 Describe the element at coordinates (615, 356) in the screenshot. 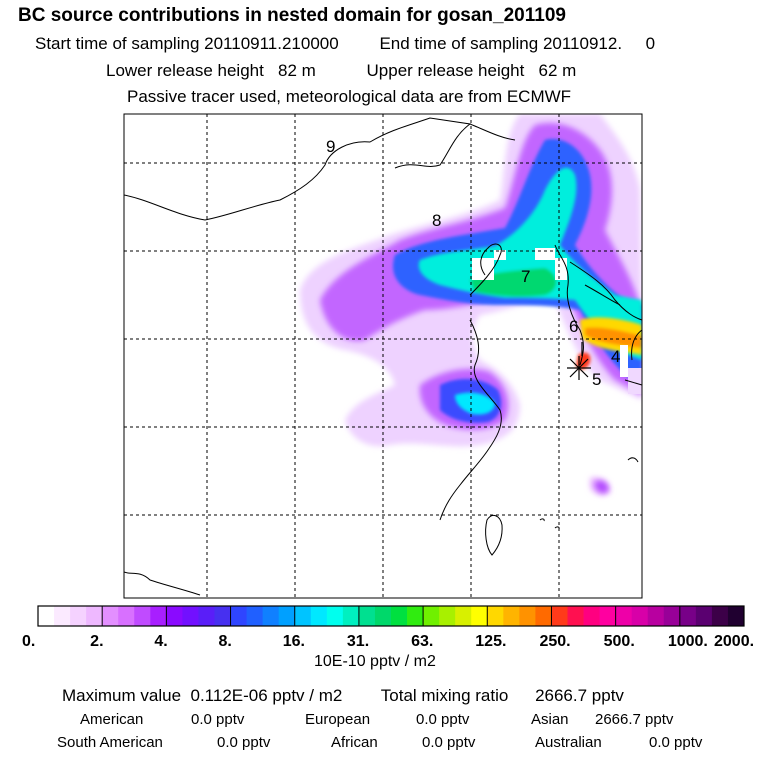

I see `trajectory-label-4: 4` at that location.